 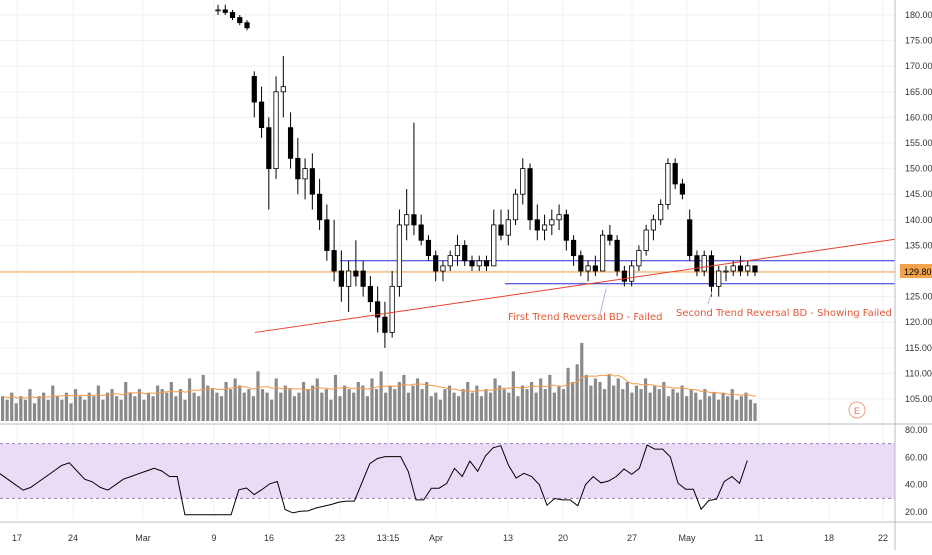 What do you see at coordinates (916, 485) in the screenshot?
I see `rsi-tick-label: 40.00` at bounding box center [916, 485].